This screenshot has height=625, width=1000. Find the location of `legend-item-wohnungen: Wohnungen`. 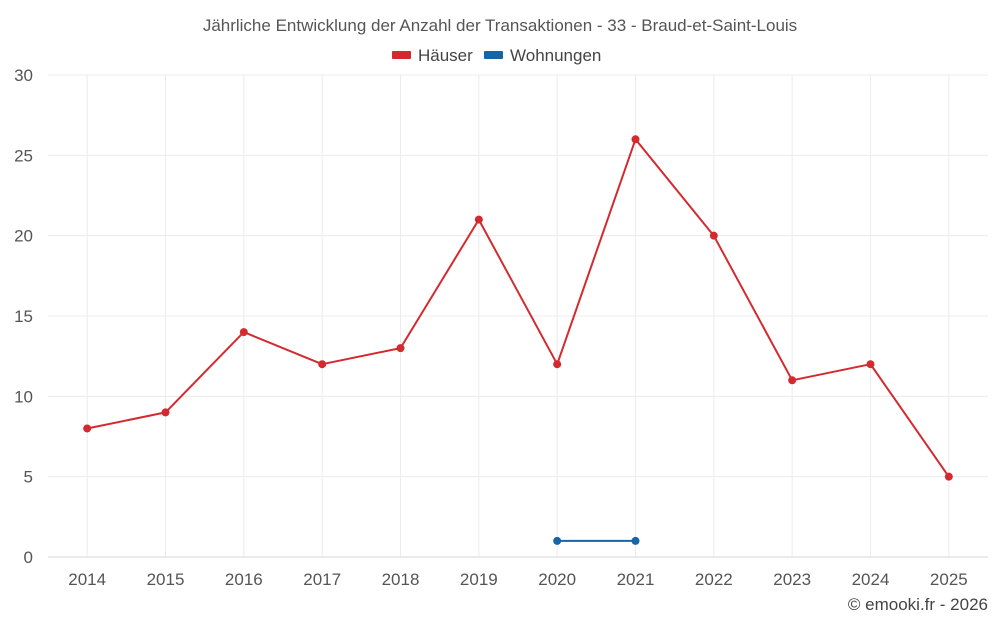

legend-item-wohnungen: Wohnungen is located at coordinates (542, 55).